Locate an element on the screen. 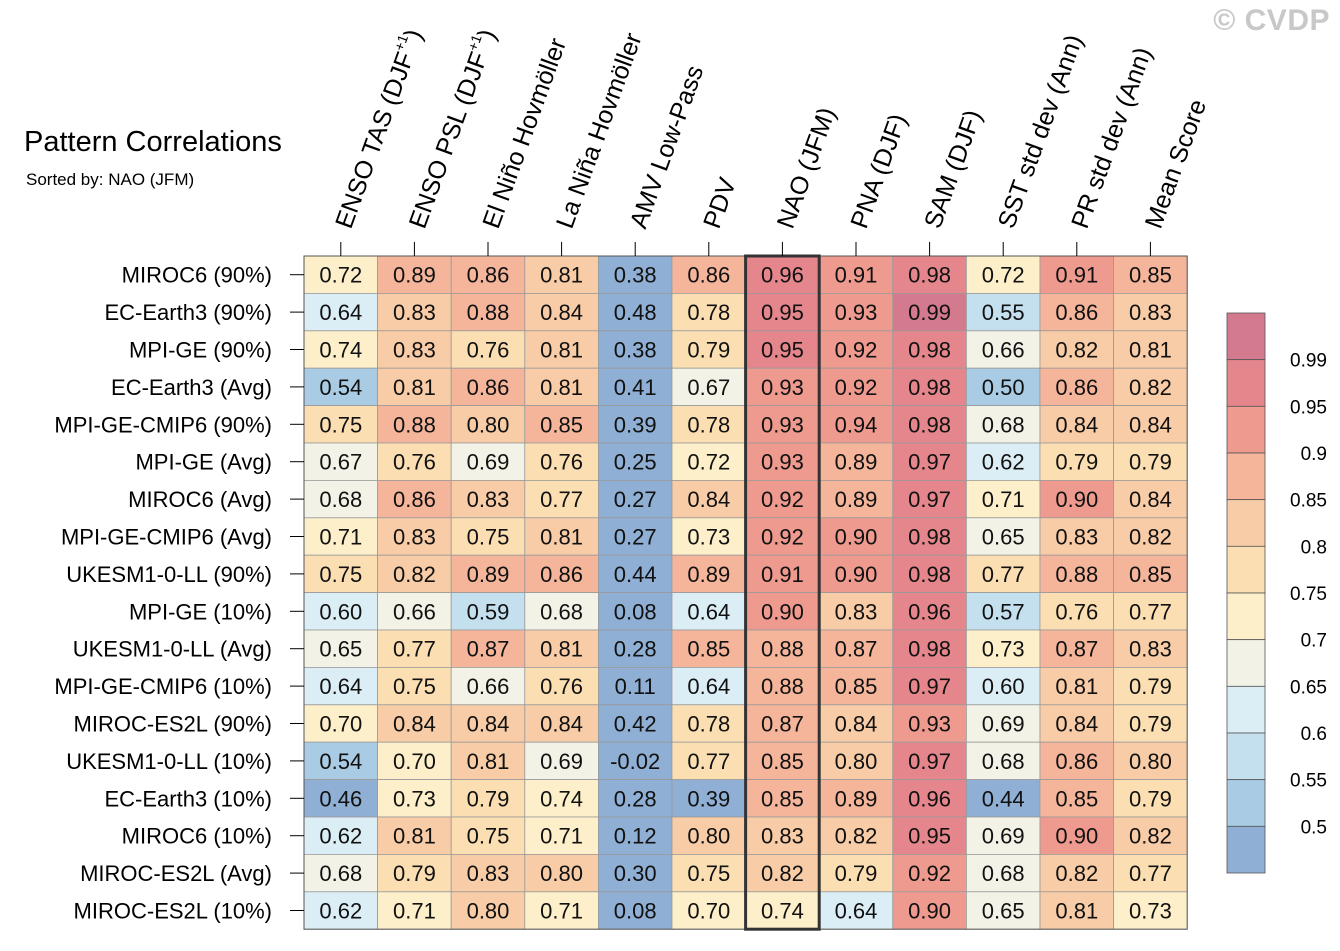  cell-value-label: 0.28 is located at coordinates (635, 649).